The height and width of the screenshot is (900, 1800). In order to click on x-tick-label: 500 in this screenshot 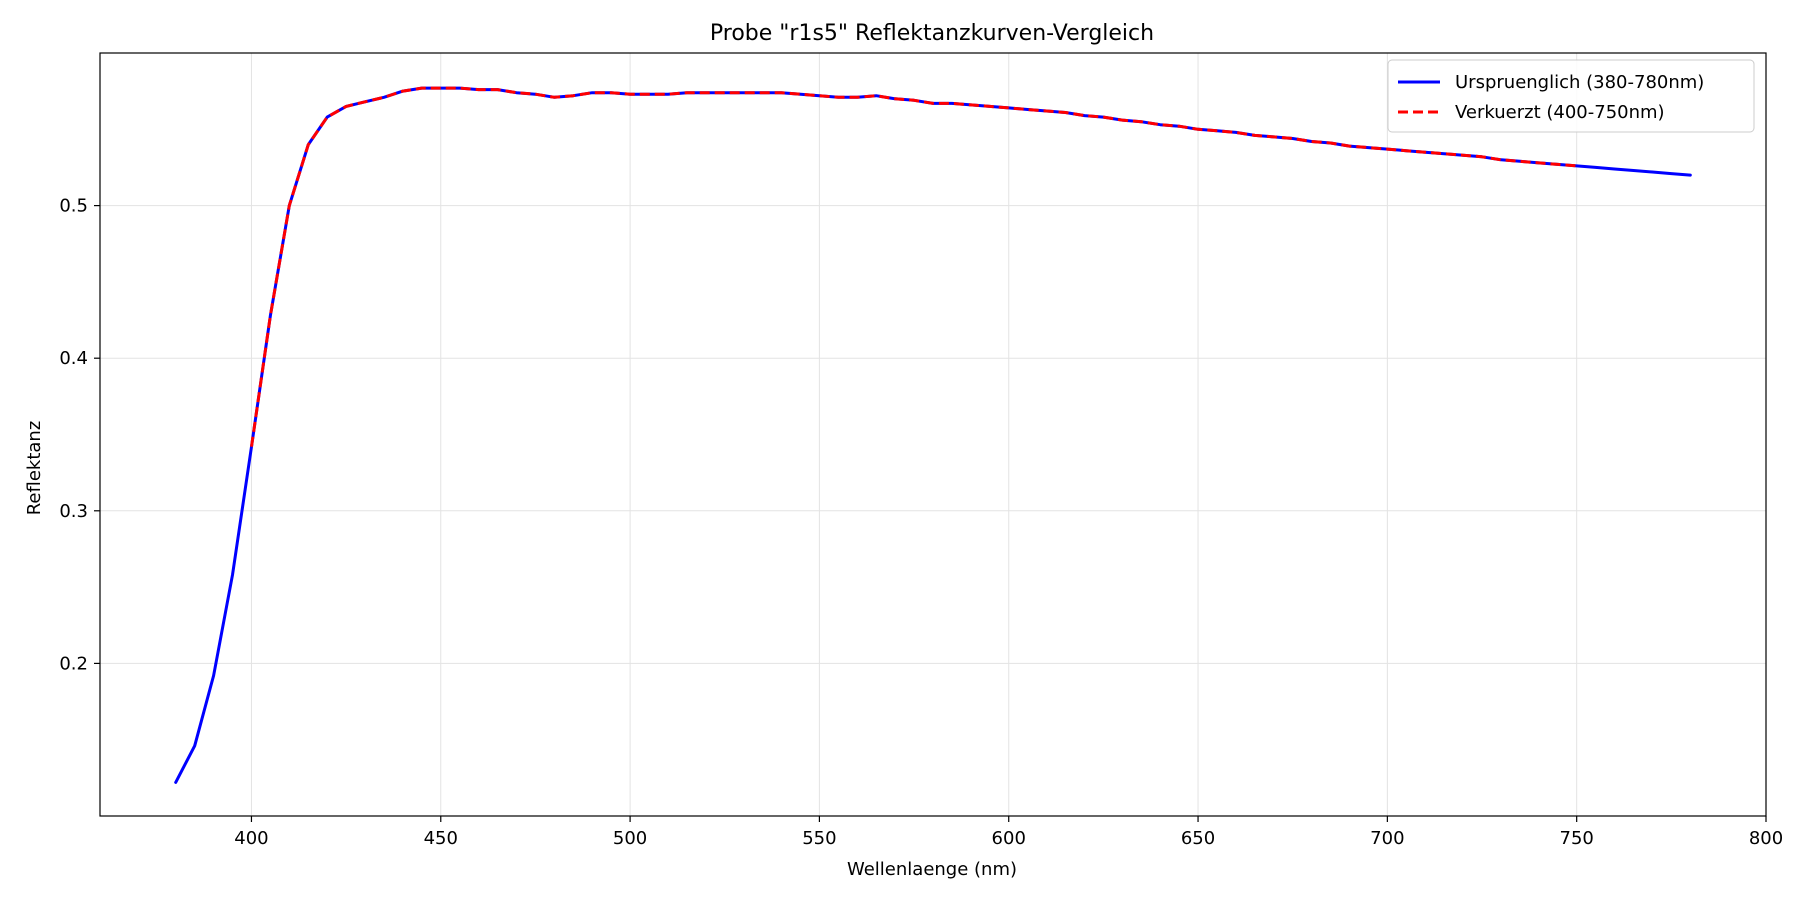, I will do `click(630, 838)`.